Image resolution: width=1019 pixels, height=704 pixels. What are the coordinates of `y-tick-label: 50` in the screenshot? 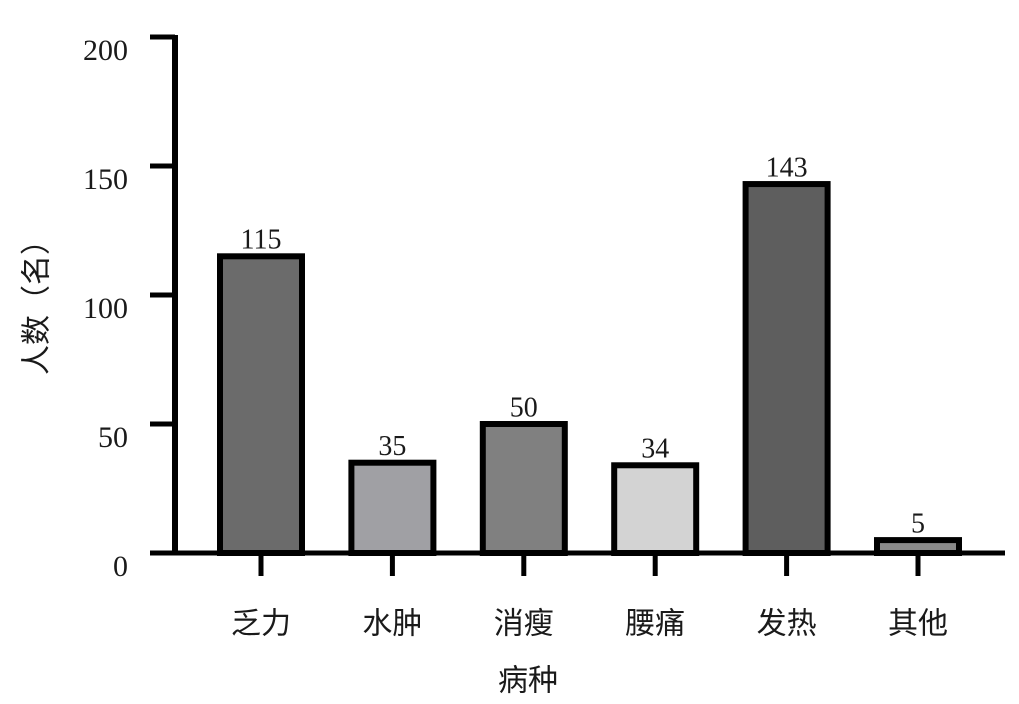 It's located at (113, 437).